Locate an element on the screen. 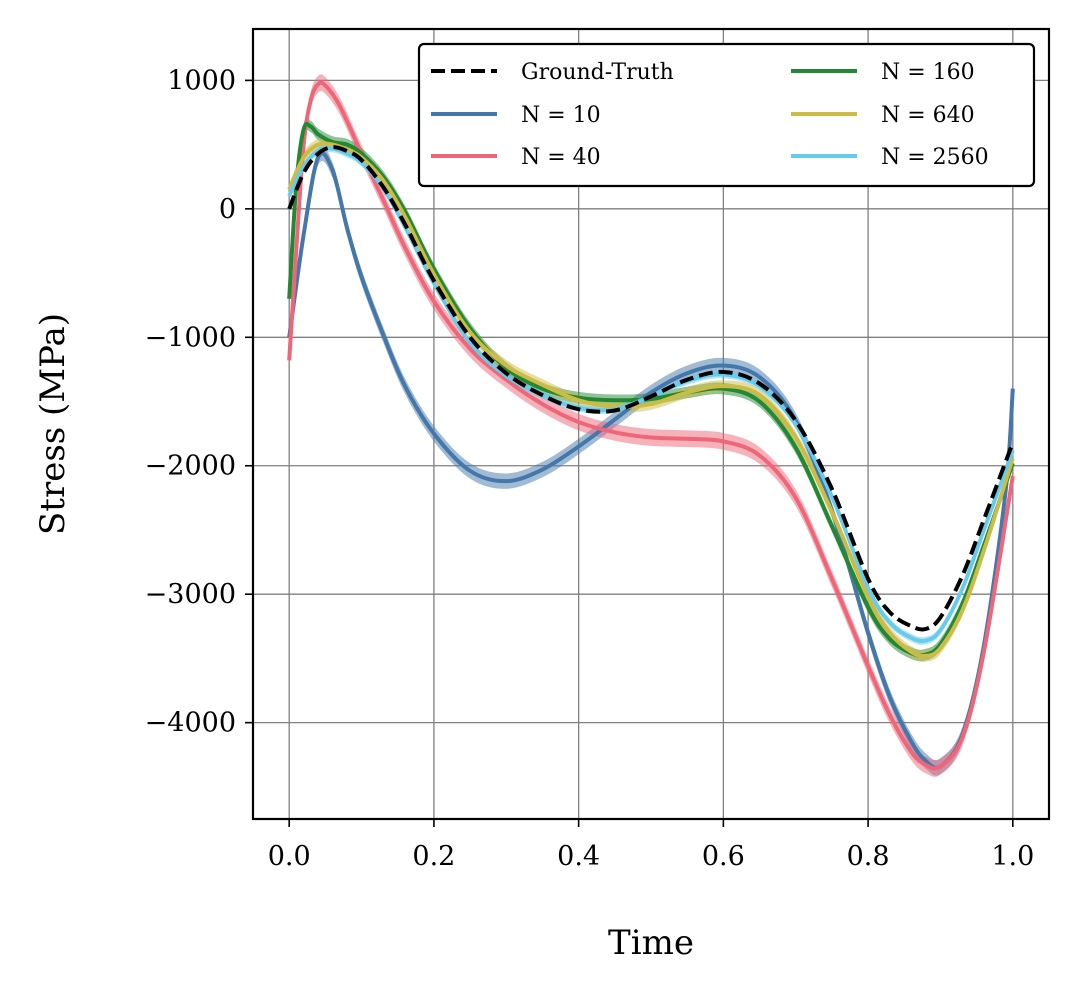 The image size is (1079, 994). legend-label-ground-truth: Ground-Truth is located at coordinates (597, 72).